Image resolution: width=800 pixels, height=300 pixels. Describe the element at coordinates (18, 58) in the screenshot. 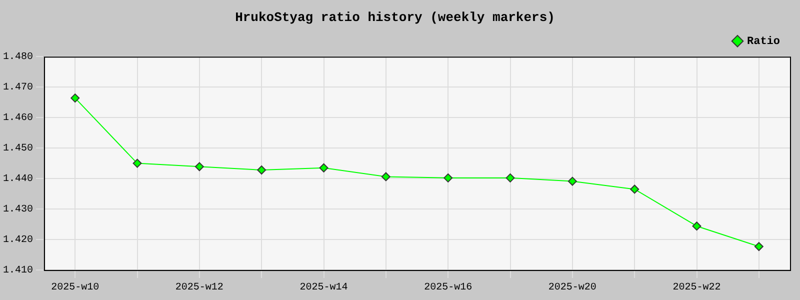

I see `y-tick-label: 1.480` at that location.